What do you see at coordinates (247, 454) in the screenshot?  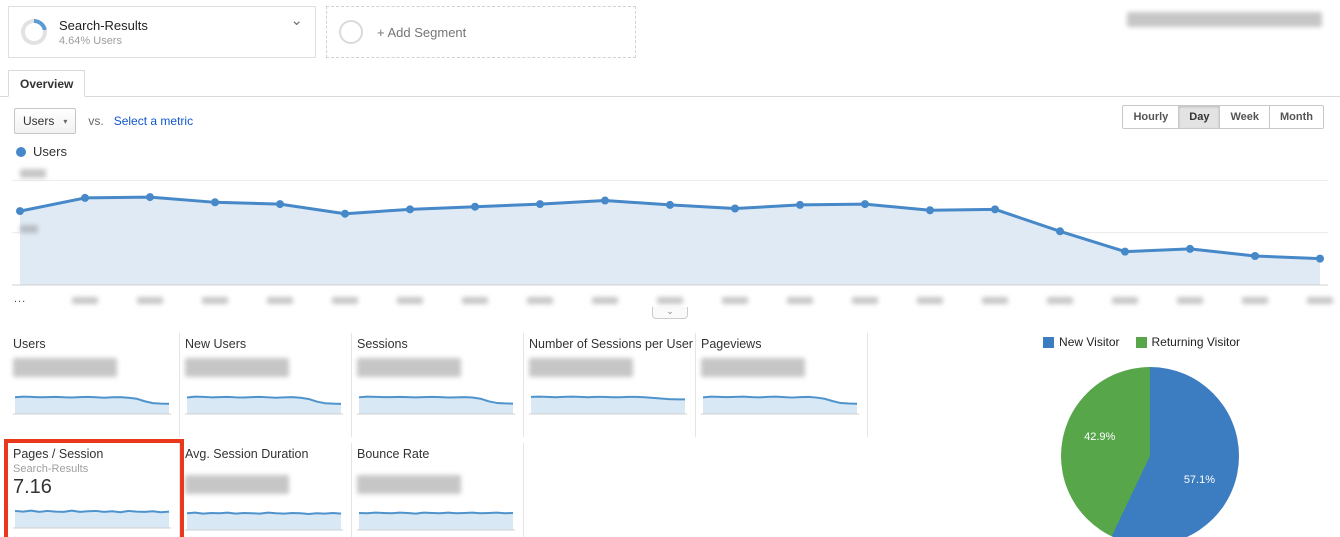 I see `metric-title: Avg. Session Duration` at bounding box center [247, 454].